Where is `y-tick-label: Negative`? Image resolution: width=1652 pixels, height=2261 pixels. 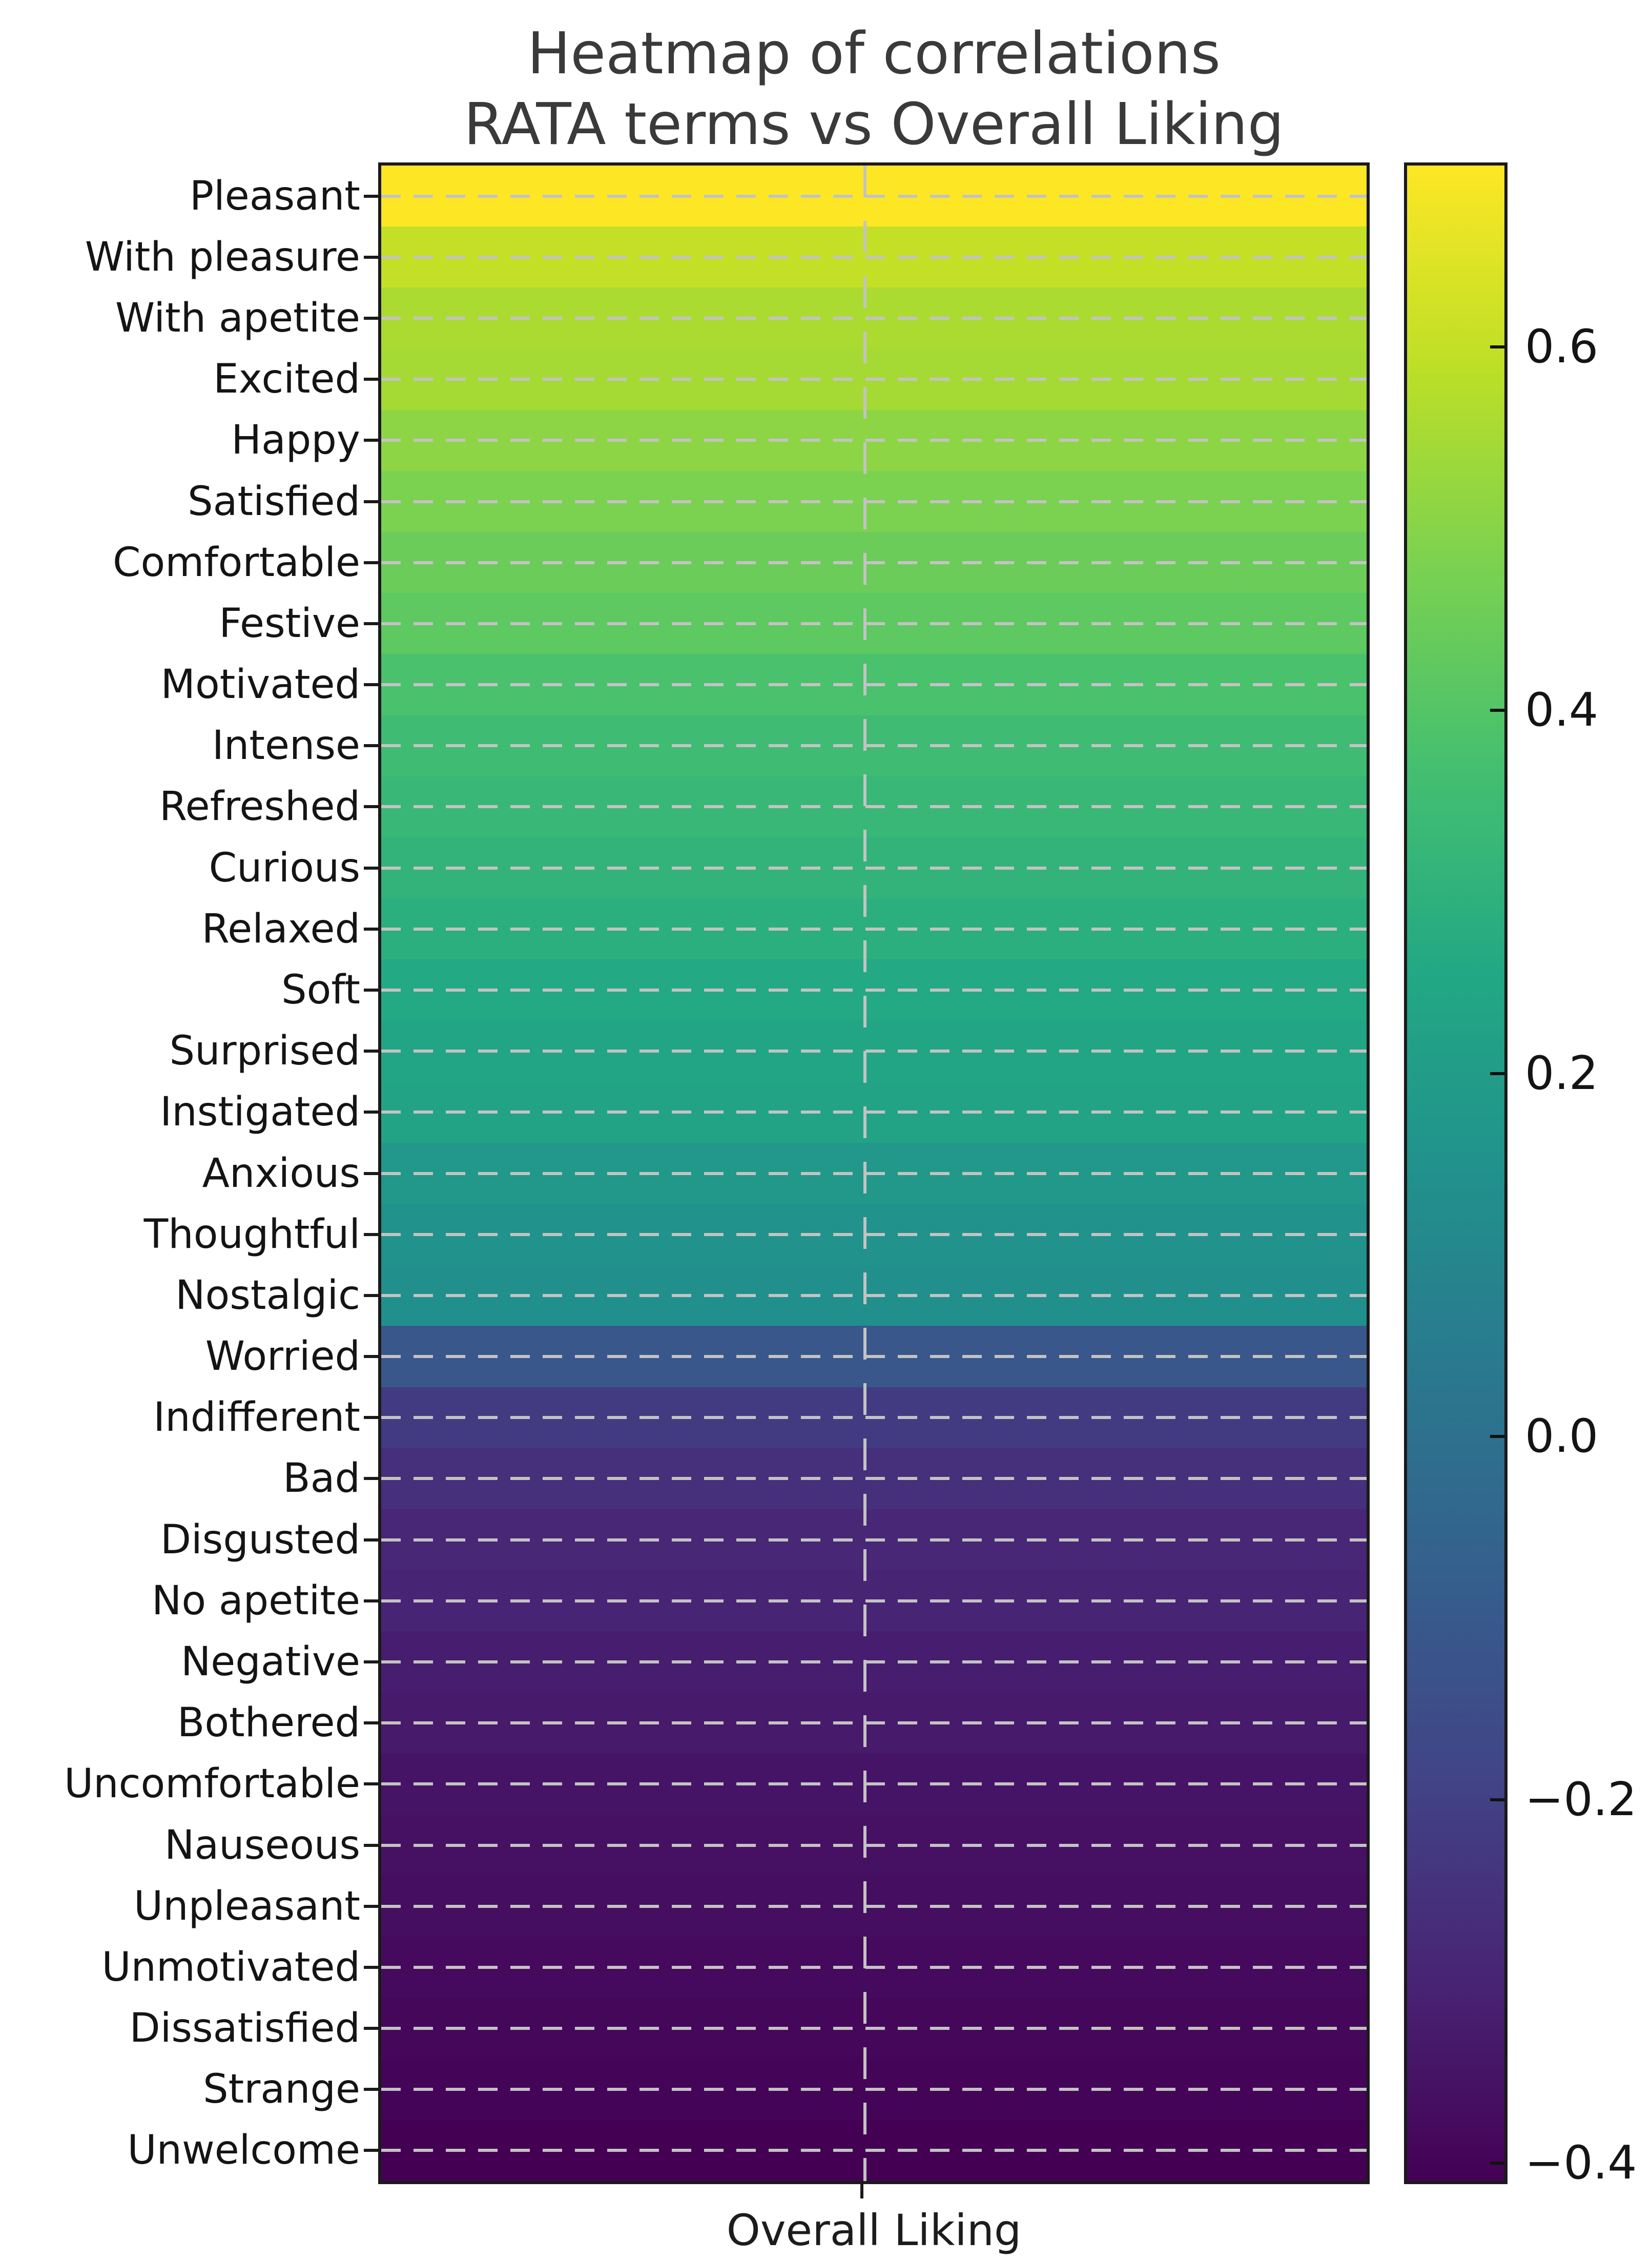
y-tick-label: Negative is located at coordinates (270, 1662).